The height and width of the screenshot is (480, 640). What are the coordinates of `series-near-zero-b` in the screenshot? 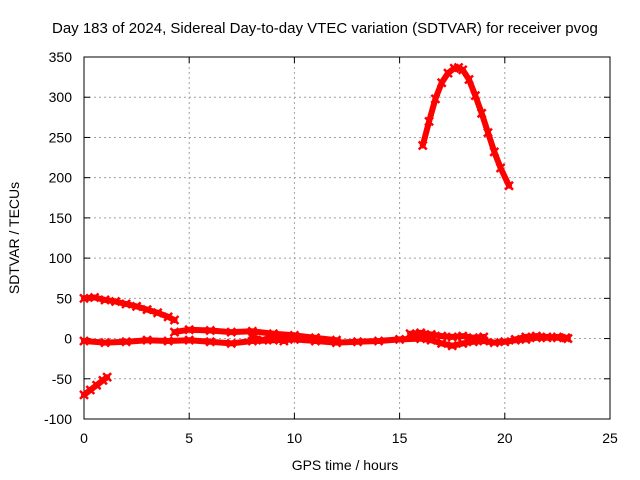 It's located at (255, 335).